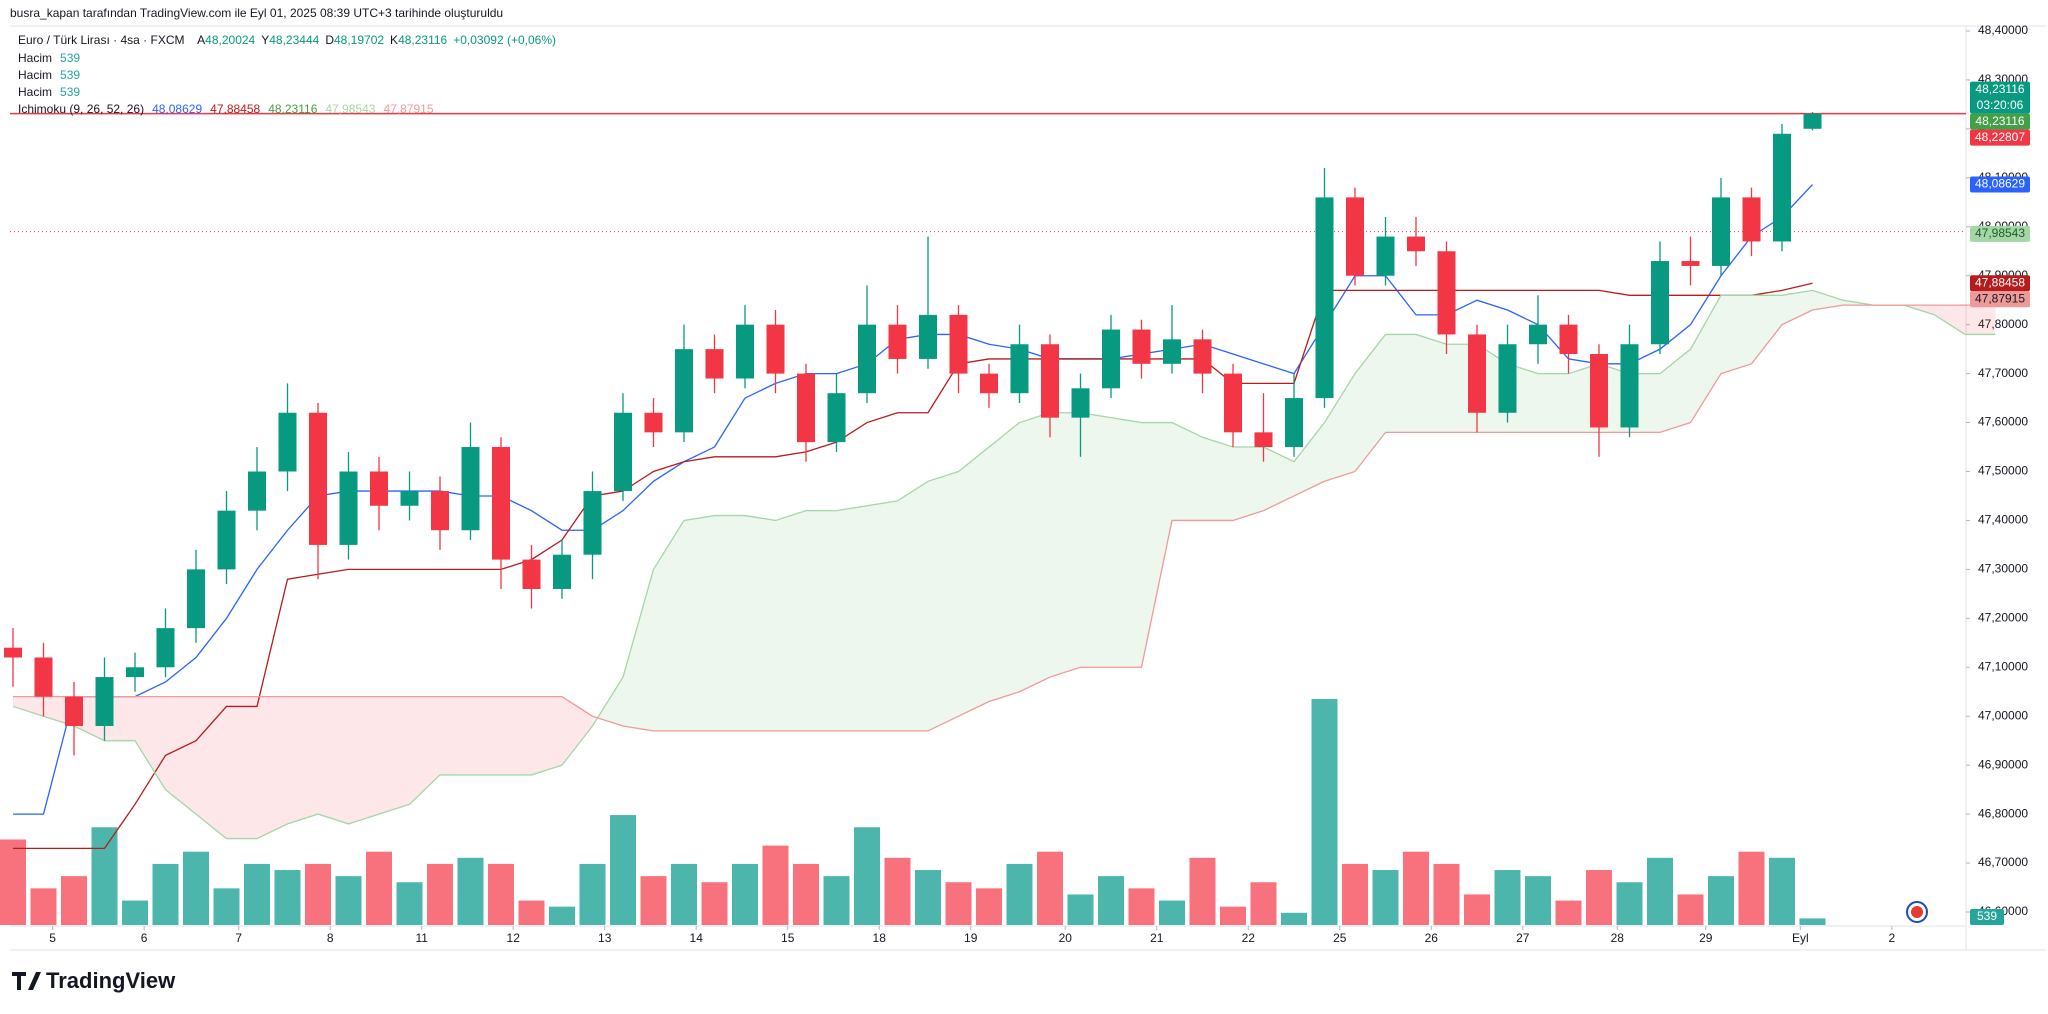  Describe the element at coordinates (421, 938) in the screenshot. I see `x-tick-label: 11` at that location.